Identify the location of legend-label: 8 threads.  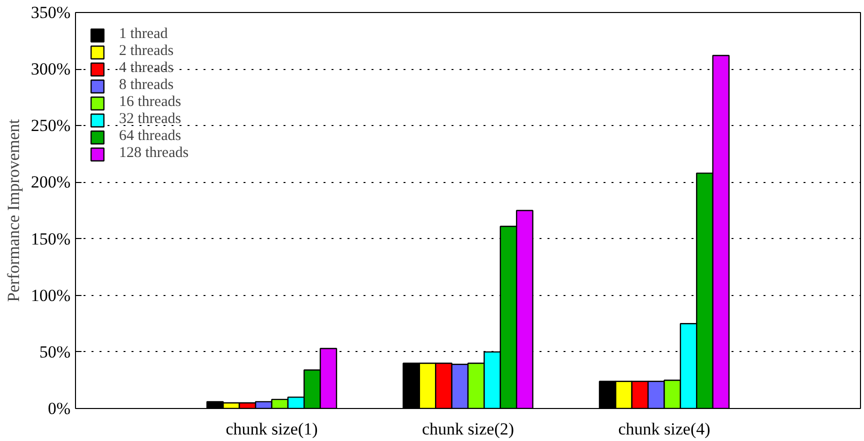
(146, 85).